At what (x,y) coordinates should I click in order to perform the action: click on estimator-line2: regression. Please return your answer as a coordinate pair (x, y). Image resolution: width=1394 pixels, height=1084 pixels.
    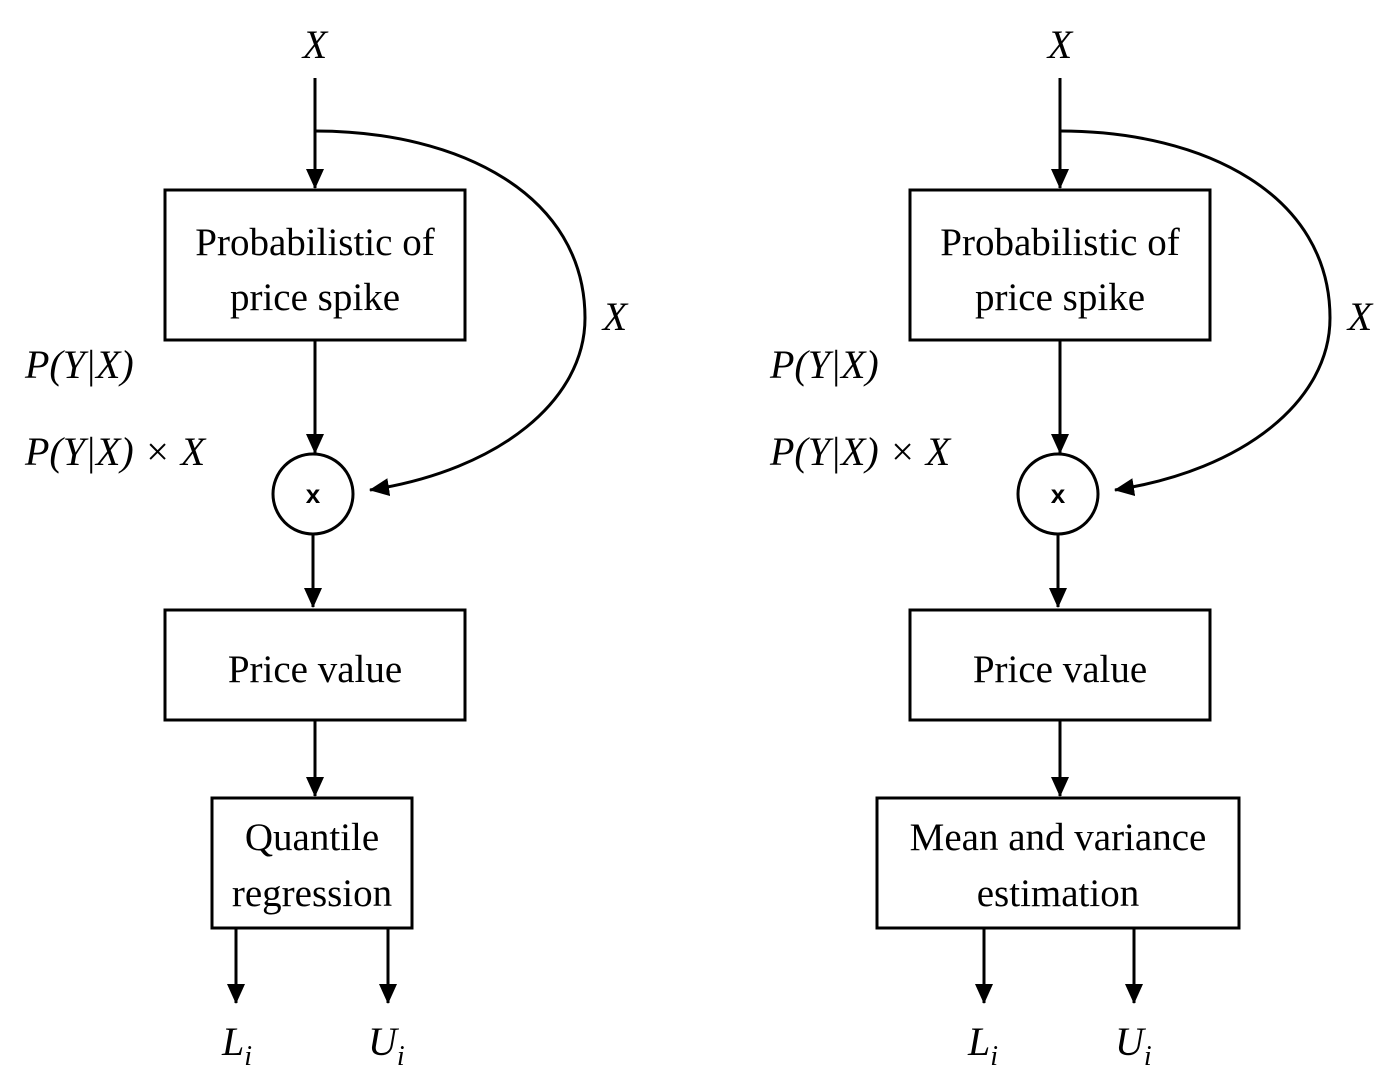
    Looking at the image, I should click on (312, 893).